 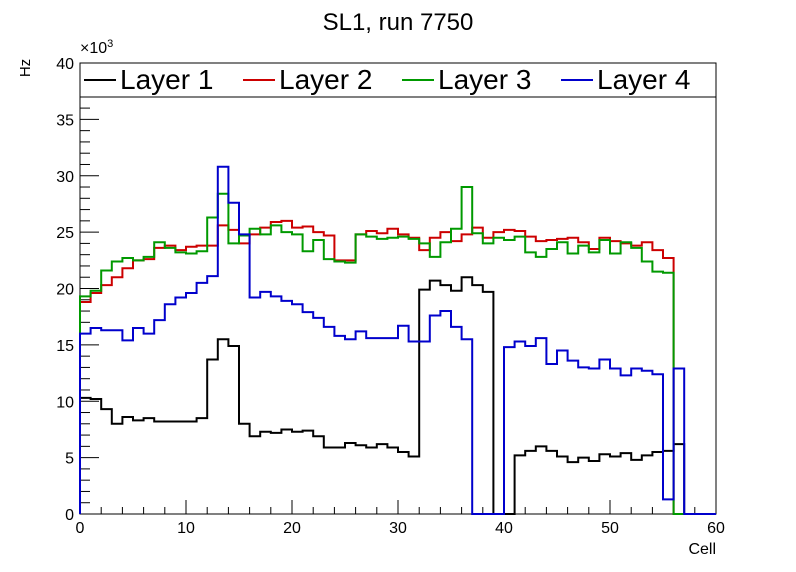 I want to click on x-tick-label: 0, so click(x=80, y=528).